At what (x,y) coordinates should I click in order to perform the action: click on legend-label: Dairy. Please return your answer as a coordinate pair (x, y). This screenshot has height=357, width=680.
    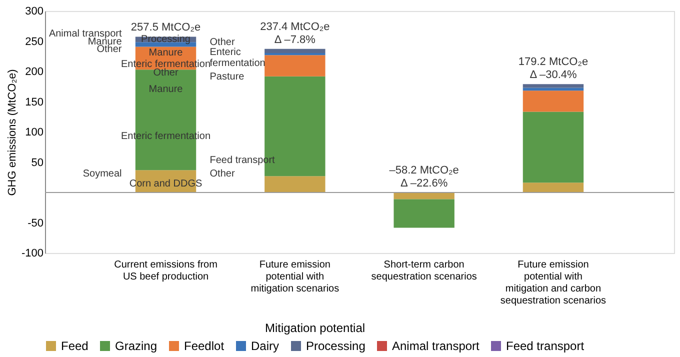
    Looking at the image, I should click on (265, 346).